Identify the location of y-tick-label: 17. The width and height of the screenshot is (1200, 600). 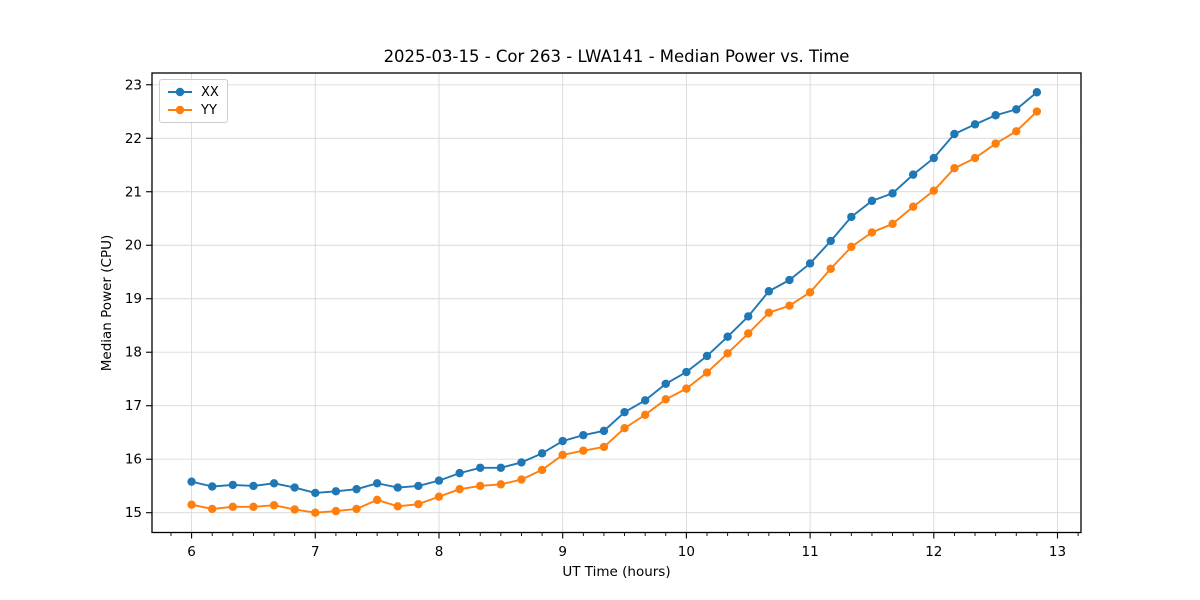
(133, 406).